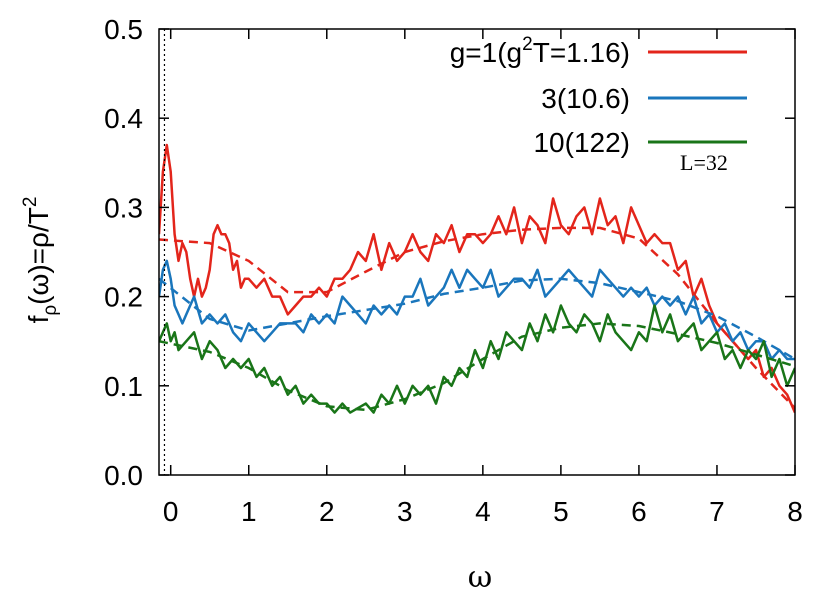 Image resolution: width=822 pixels, height=597 pixels. I want to click on legend-label: 10(122), so click(581, 142).